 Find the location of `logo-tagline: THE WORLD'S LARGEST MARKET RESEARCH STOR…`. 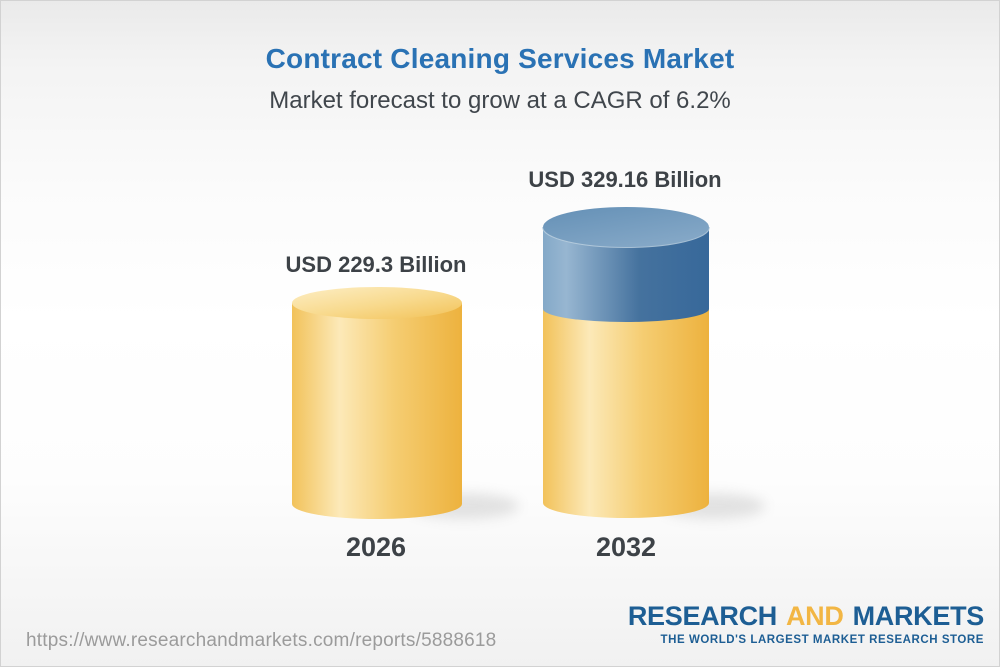

logo-tagline: THE WORLD'S LARGEST MARKET RESEARCH STOR… is located at coordinates (822, 640).